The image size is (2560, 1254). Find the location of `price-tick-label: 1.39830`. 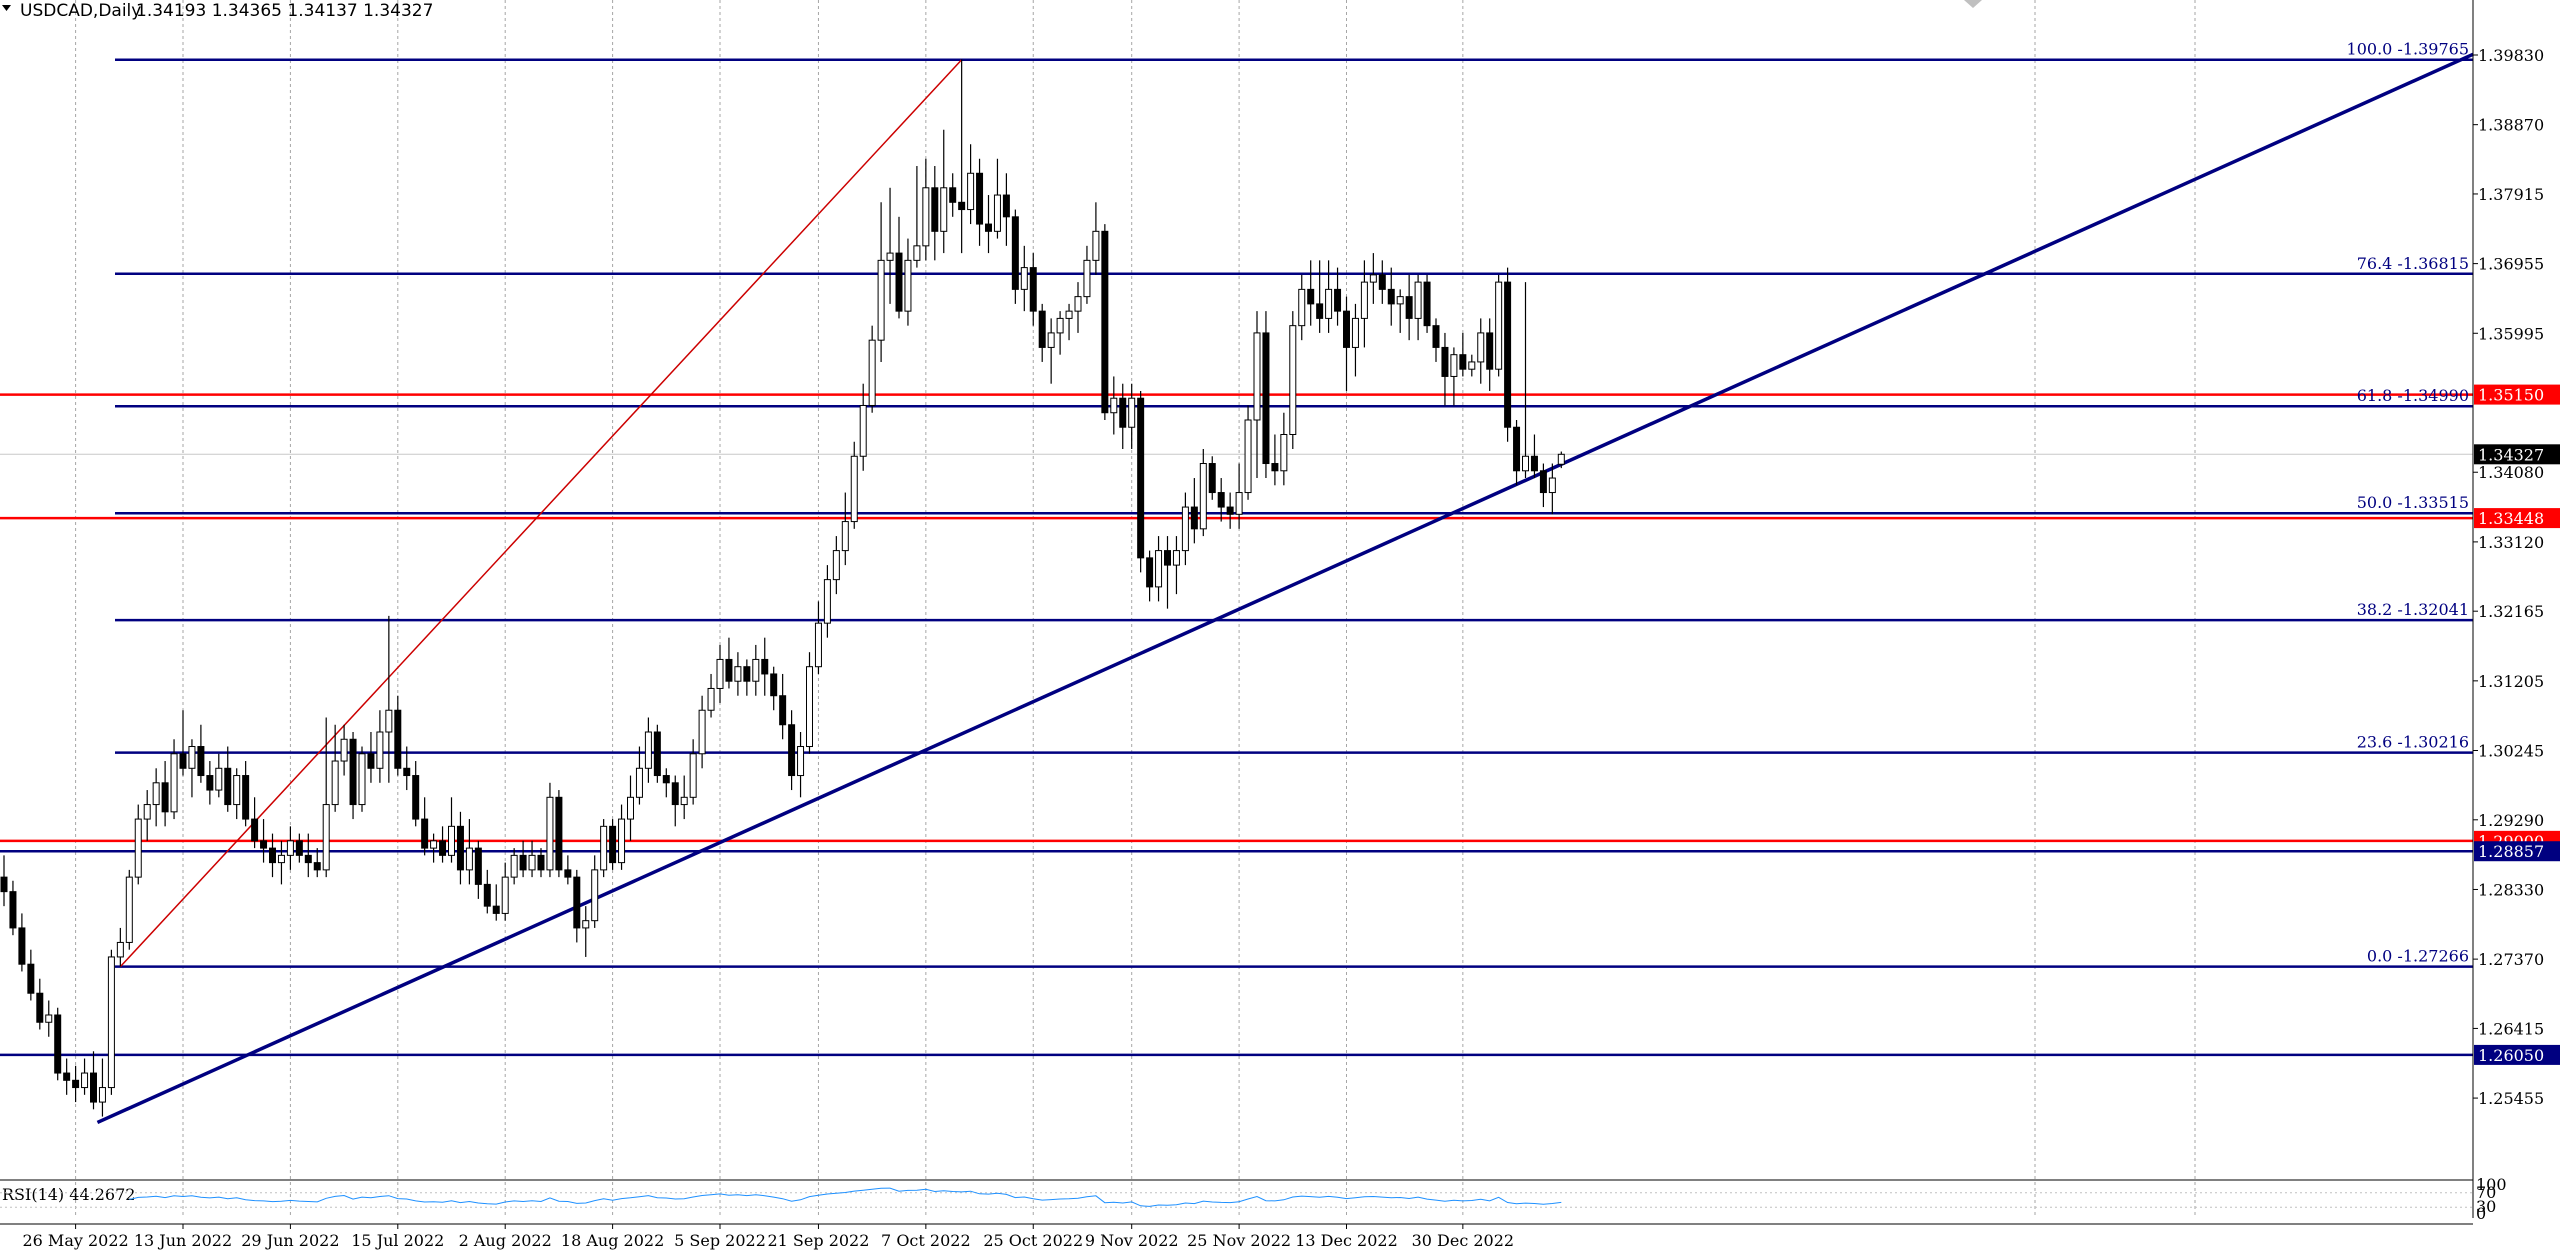

price-tick-label: 1.39830 is located at coordinates (2511, 55).